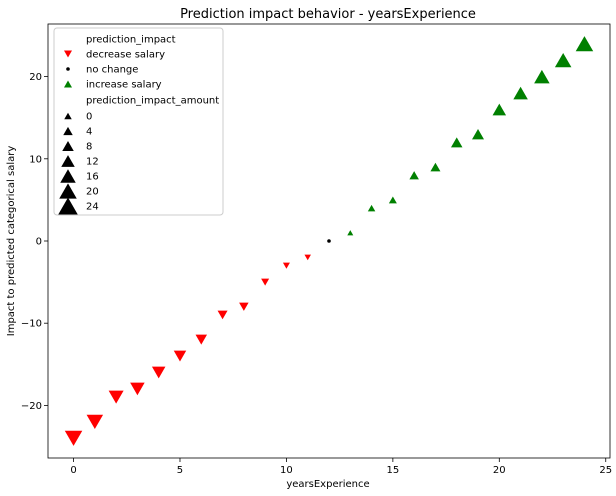 The height and width of the screenshot is (496, 616). Describe the element at coordinates (341, 467) in the screenshot. I see `x-axis: 0 5 10 15 20 25` at that location.